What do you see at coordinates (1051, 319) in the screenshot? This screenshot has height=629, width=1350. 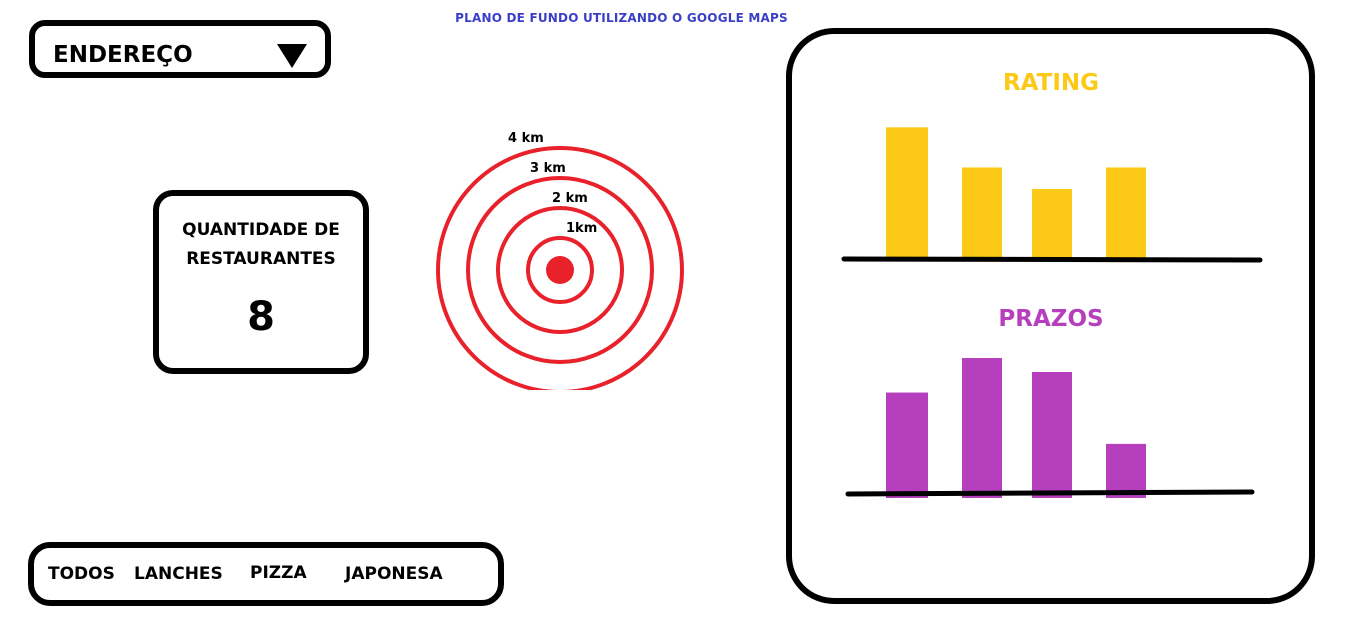 I see `prazos-chart-title: PRAZOS` at bounding box center [1051, 319].